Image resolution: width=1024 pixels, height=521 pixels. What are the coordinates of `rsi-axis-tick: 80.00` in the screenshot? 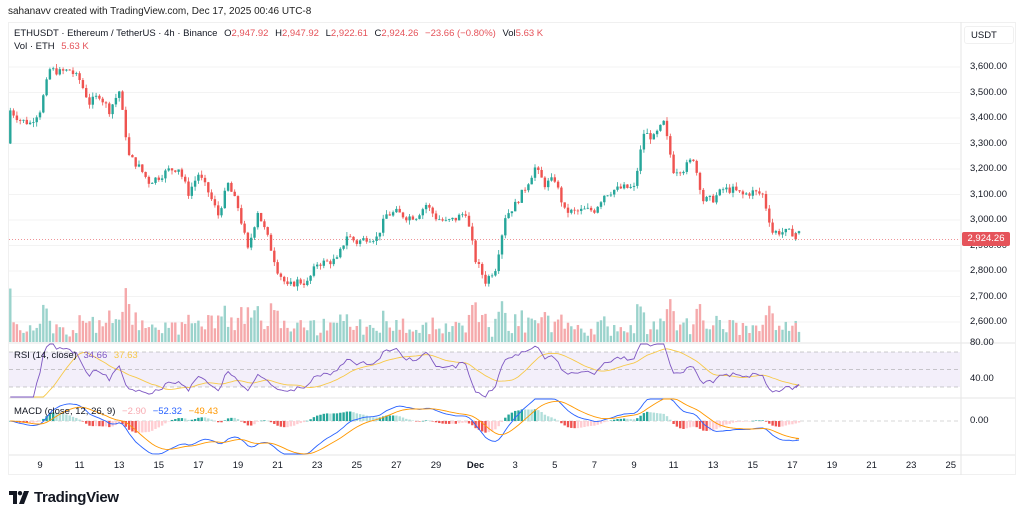 It's located at (982, 342).